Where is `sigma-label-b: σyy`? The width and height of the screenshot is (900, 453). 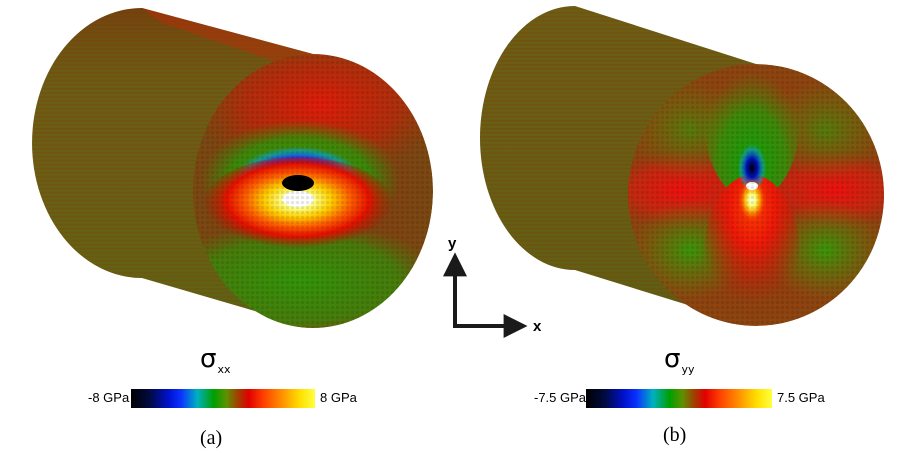 sigma-label-b: σyy is located at coordinates (679, 360).